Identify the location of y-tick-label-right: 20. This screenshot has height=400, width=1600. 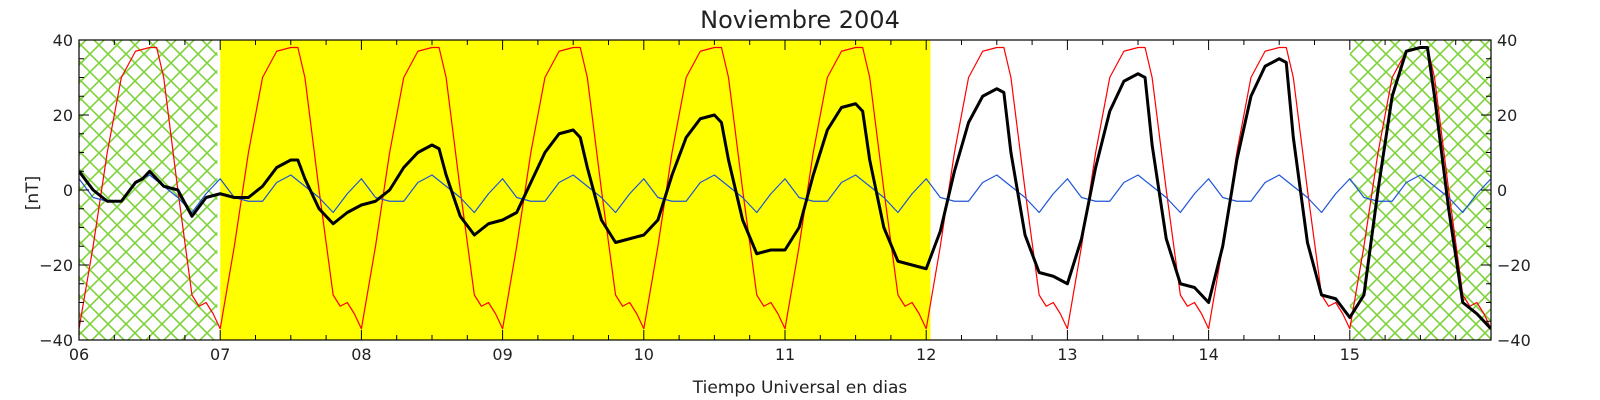
(1507, 115).